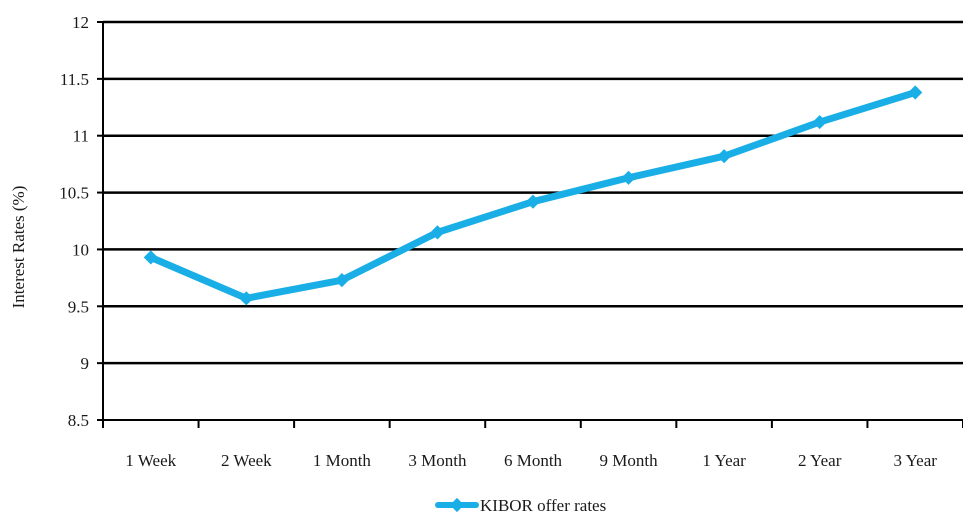  Describe the element at coordinates (81, 136) in the screenshot. I see `y-tick-label: 11` at that location.